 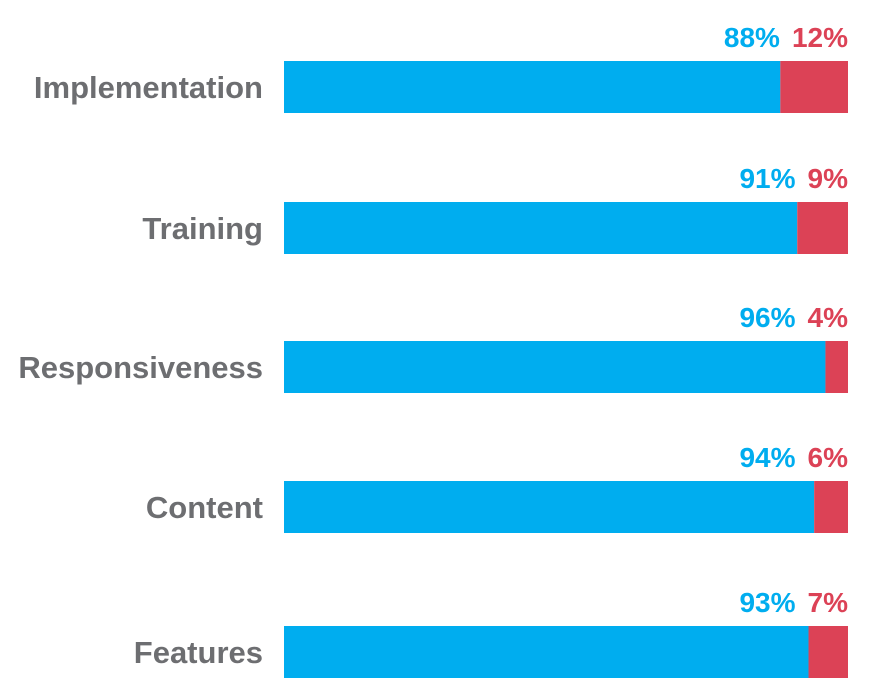 I want to click on category-label: Features, so click(x=198, y=652).